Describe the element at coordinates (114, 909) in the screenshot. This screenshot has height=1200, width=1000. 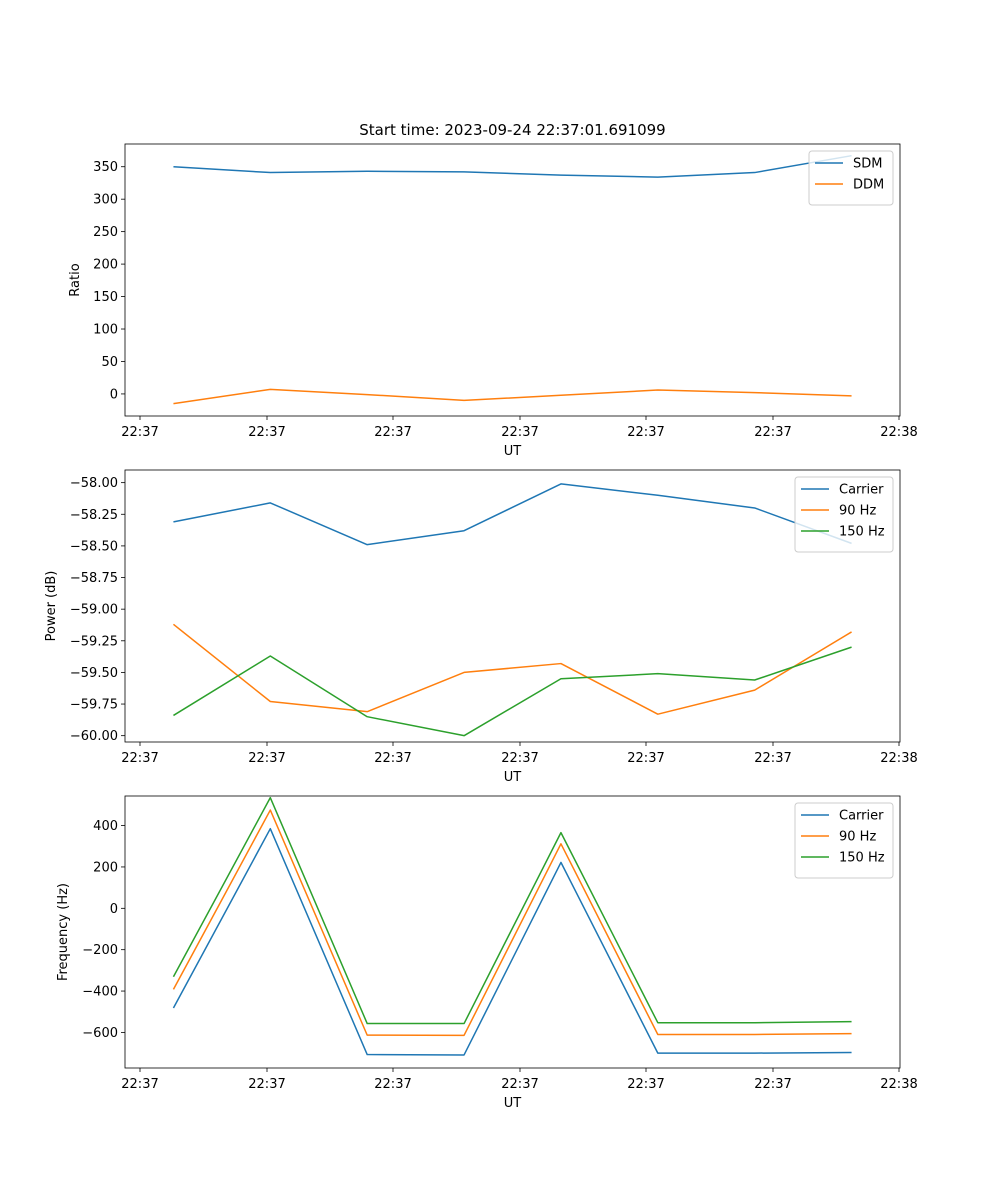
I see `frequency-y-tick-label: 0` at that location.